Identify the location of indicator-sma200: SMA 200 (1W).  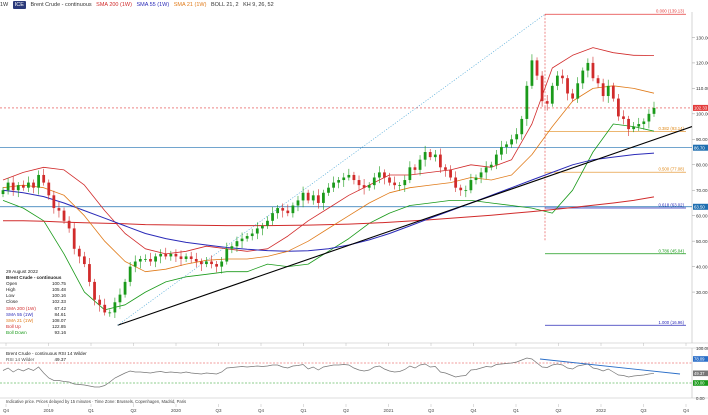
(114, 5).